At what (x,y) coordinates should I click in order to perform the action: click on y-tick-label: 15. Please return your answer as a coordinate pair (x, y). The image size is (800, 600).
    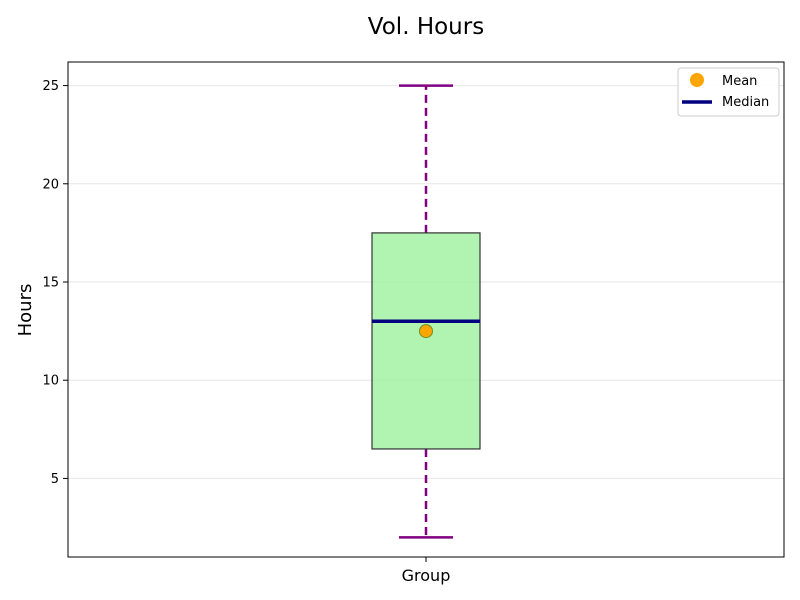
    Looking at the image, I should click on (50, 283).